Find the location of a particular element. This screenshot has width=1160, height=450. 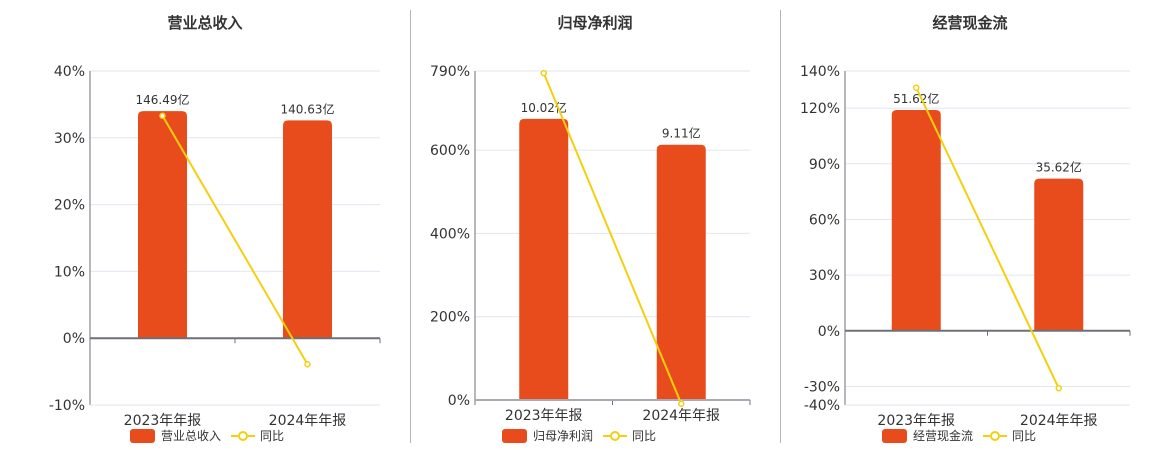

y-tick-label: 120% is located at coordinates (820, 109).